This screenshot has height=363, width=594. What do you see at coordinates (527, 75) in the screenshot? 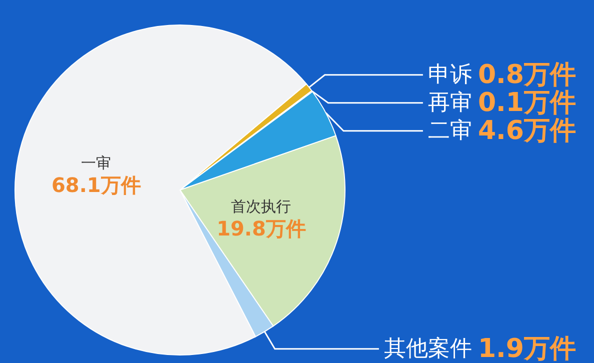
I see `data-label: 0.8万件` at bounding box center [527, 75].